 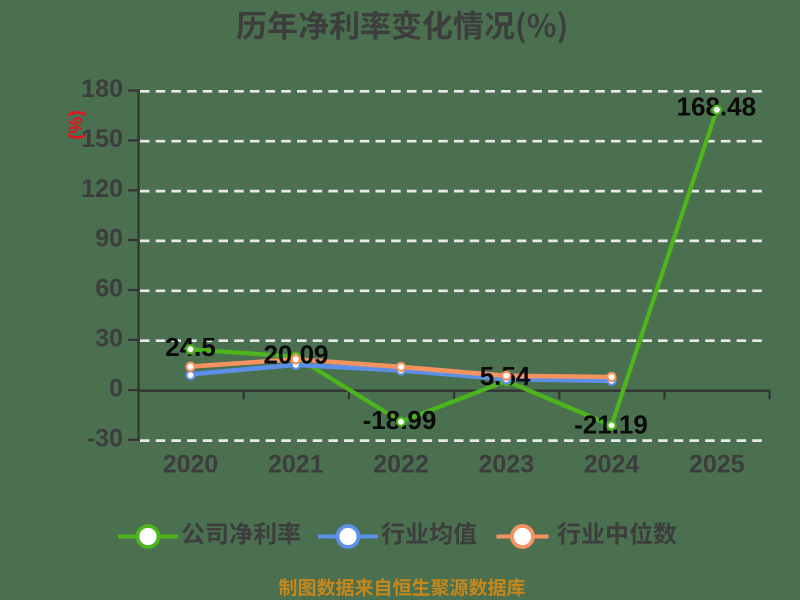 I want to click on svg-text: 60, so click(x=109, y=289).